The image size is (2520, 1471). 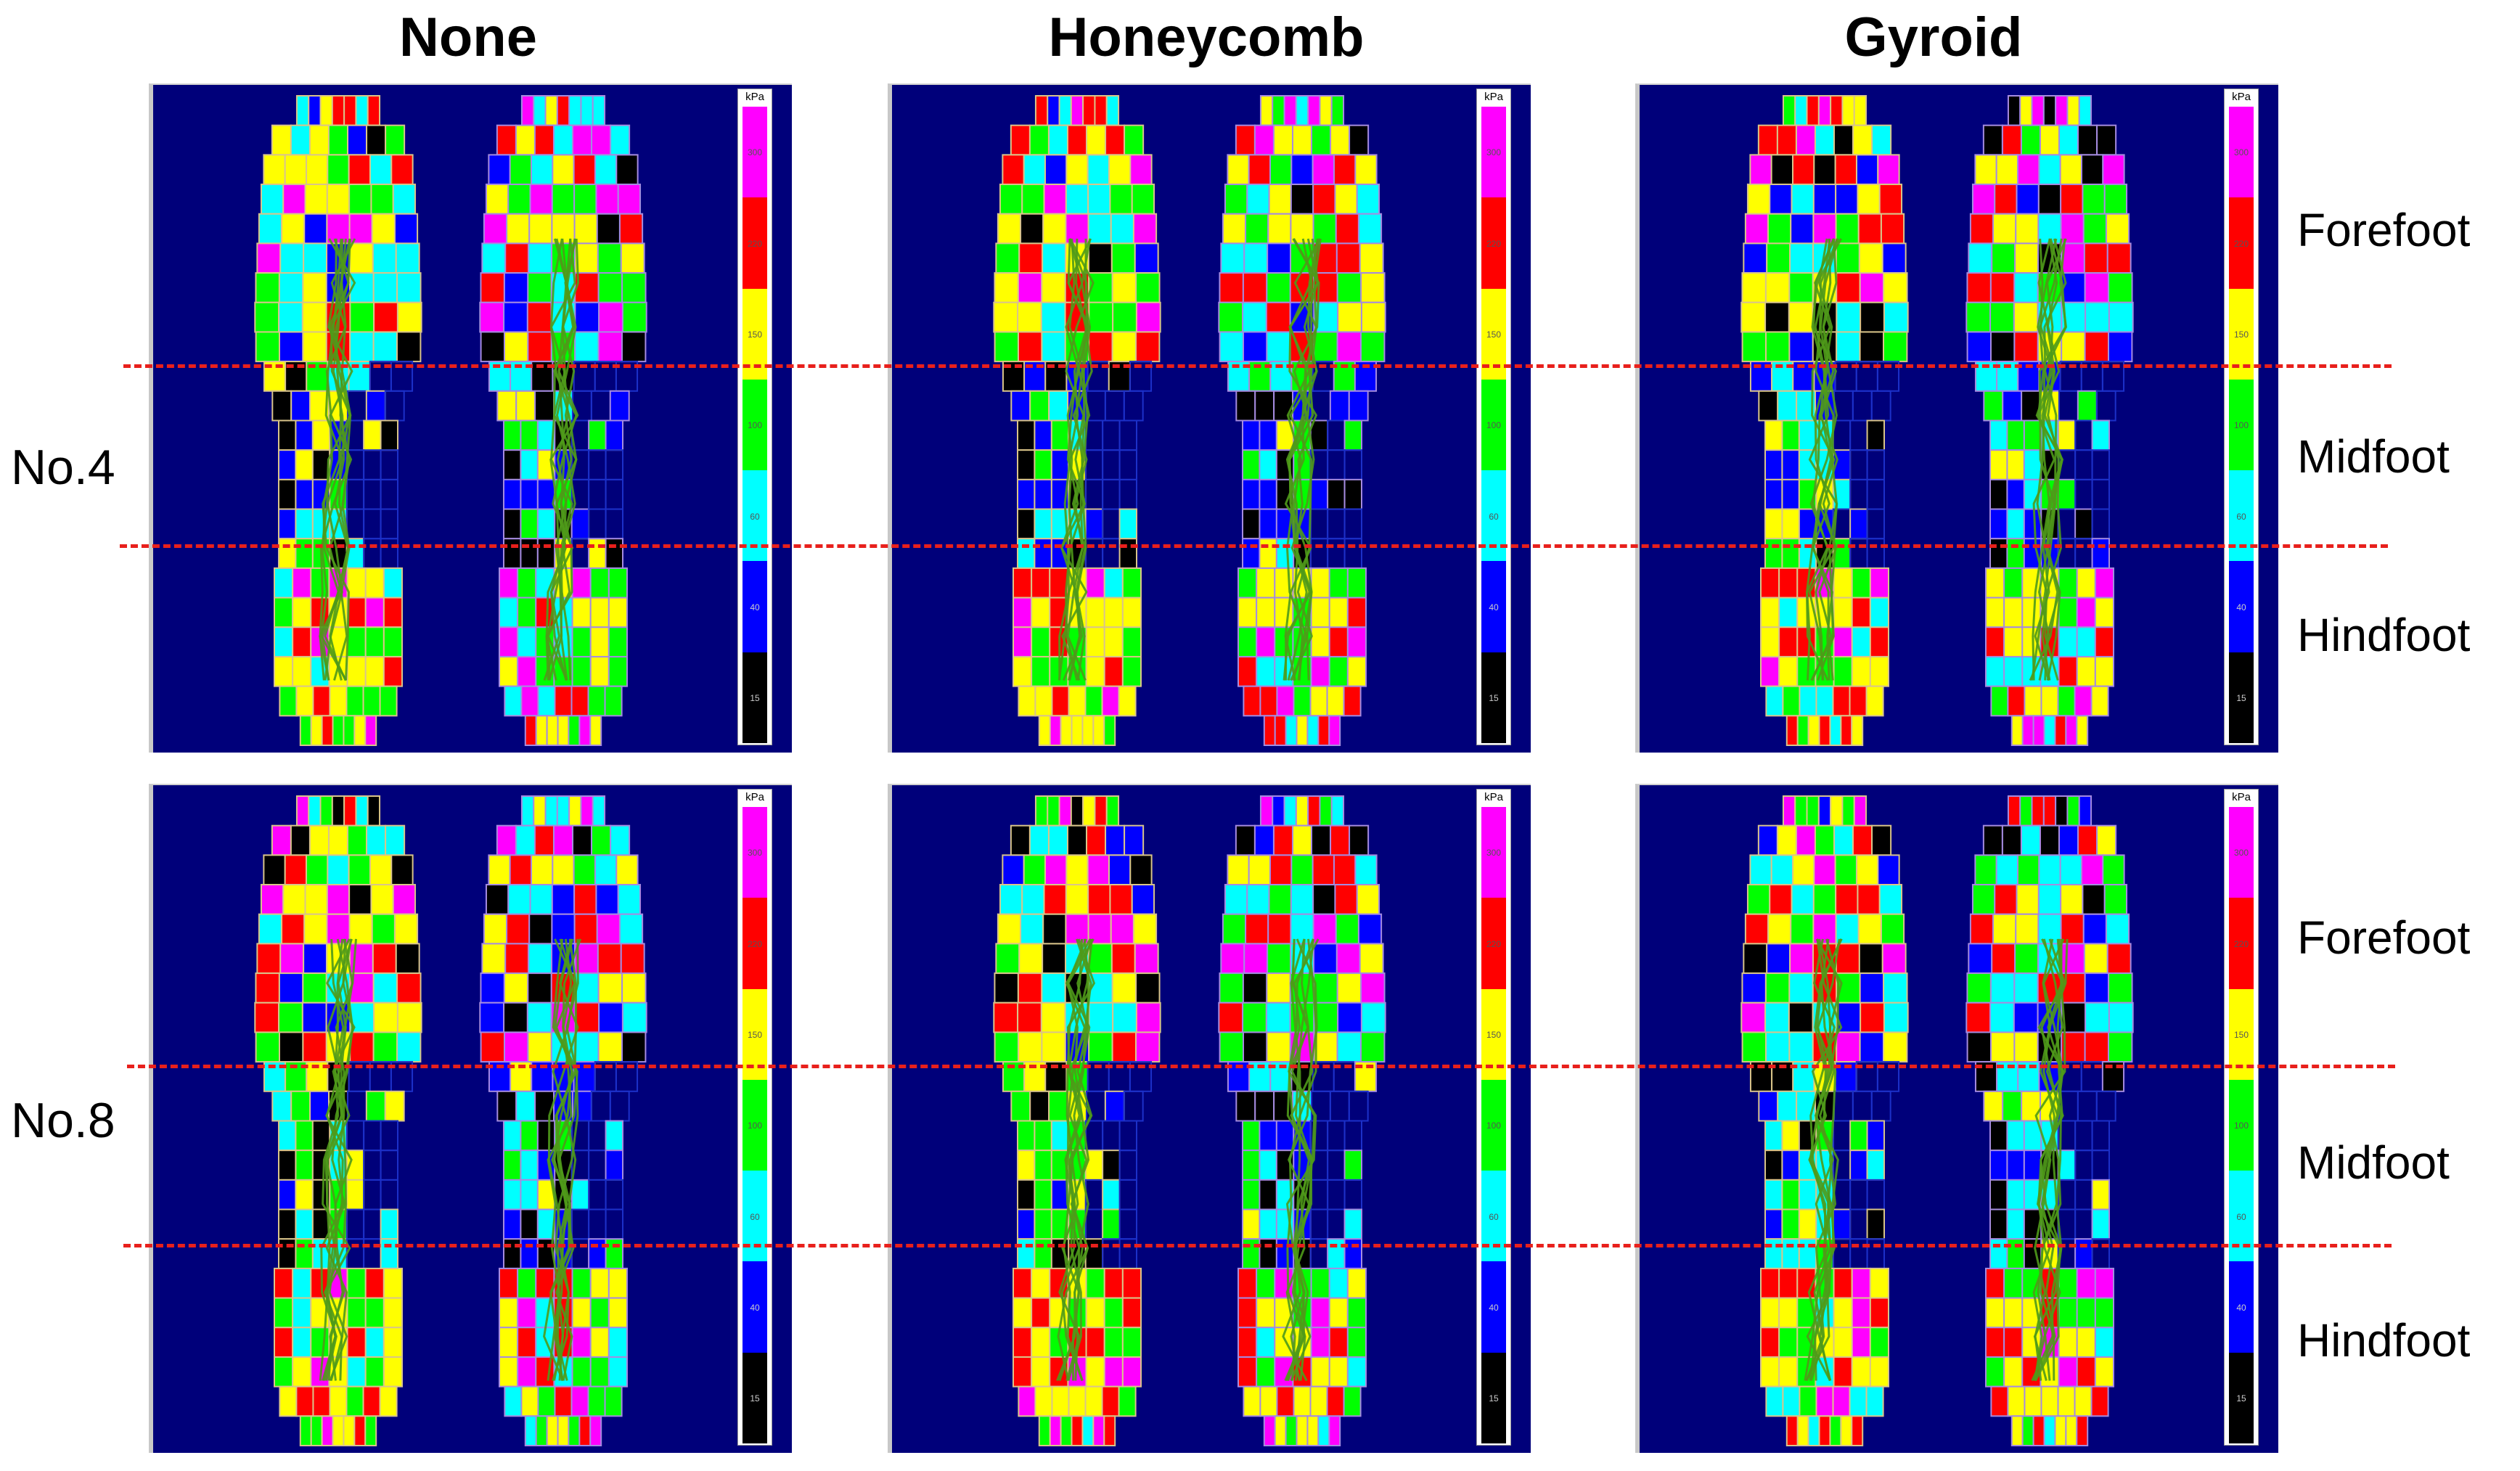 What do you see at coordinates (1494, 1034) in the screenshot?
I see `scale-tick-label: 150` at bounding box center [1494, 1034].